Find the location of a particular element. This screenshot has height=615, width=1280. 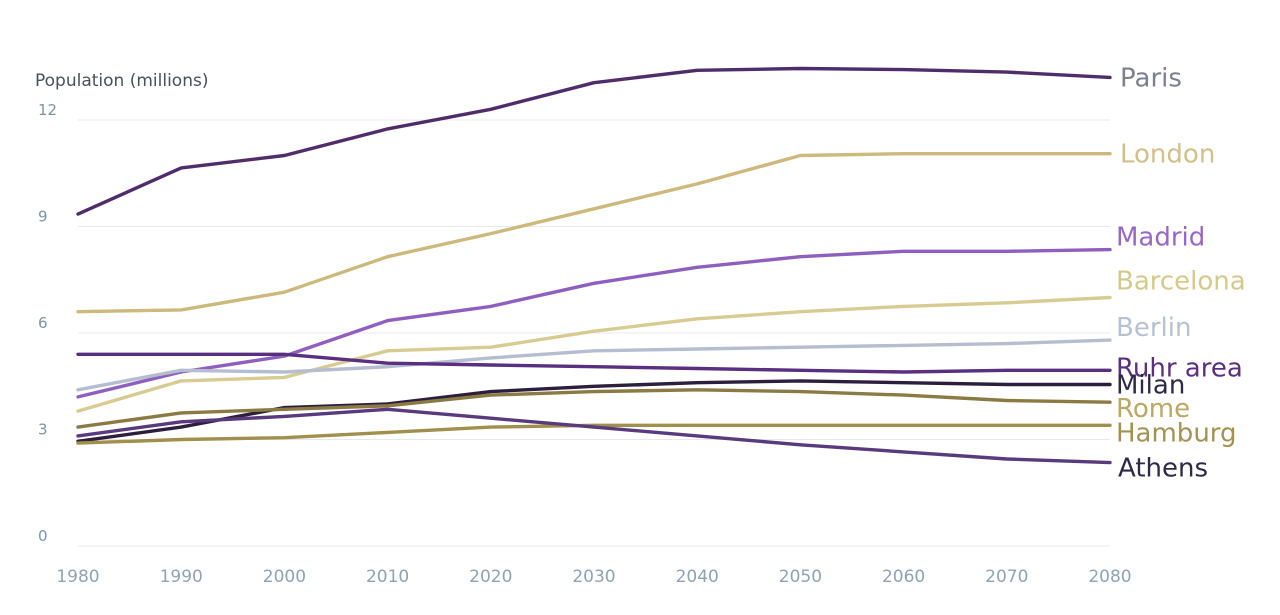

series-line-athens is located at coordinates (594, 436).